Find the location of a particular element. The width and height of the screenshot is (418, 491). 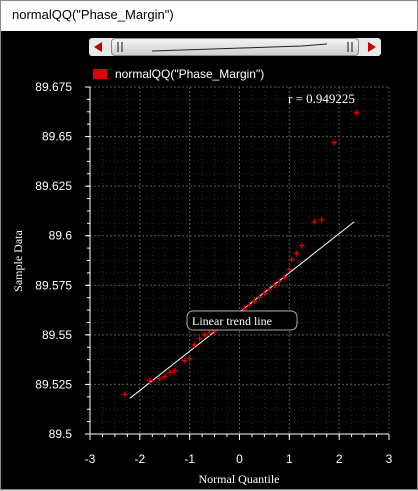

x-tick-label: -2 is located at coordinates (139, 459).